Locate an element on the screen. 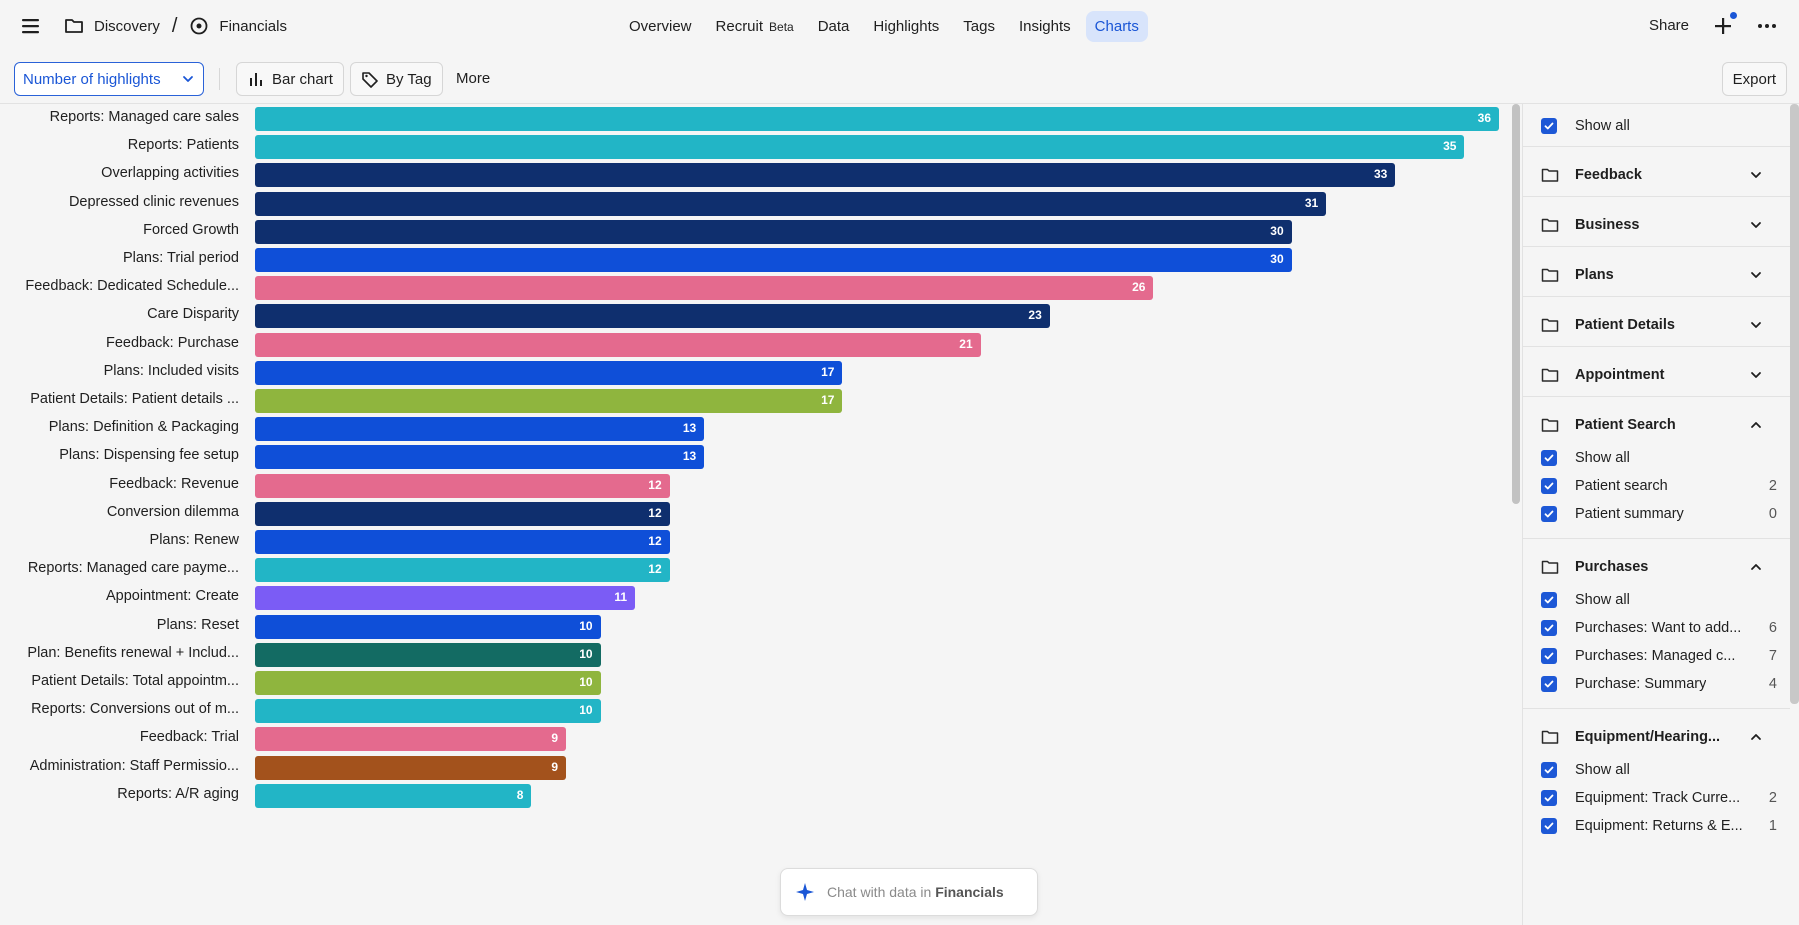  bar: 26 is located at coordinates (704, 288).